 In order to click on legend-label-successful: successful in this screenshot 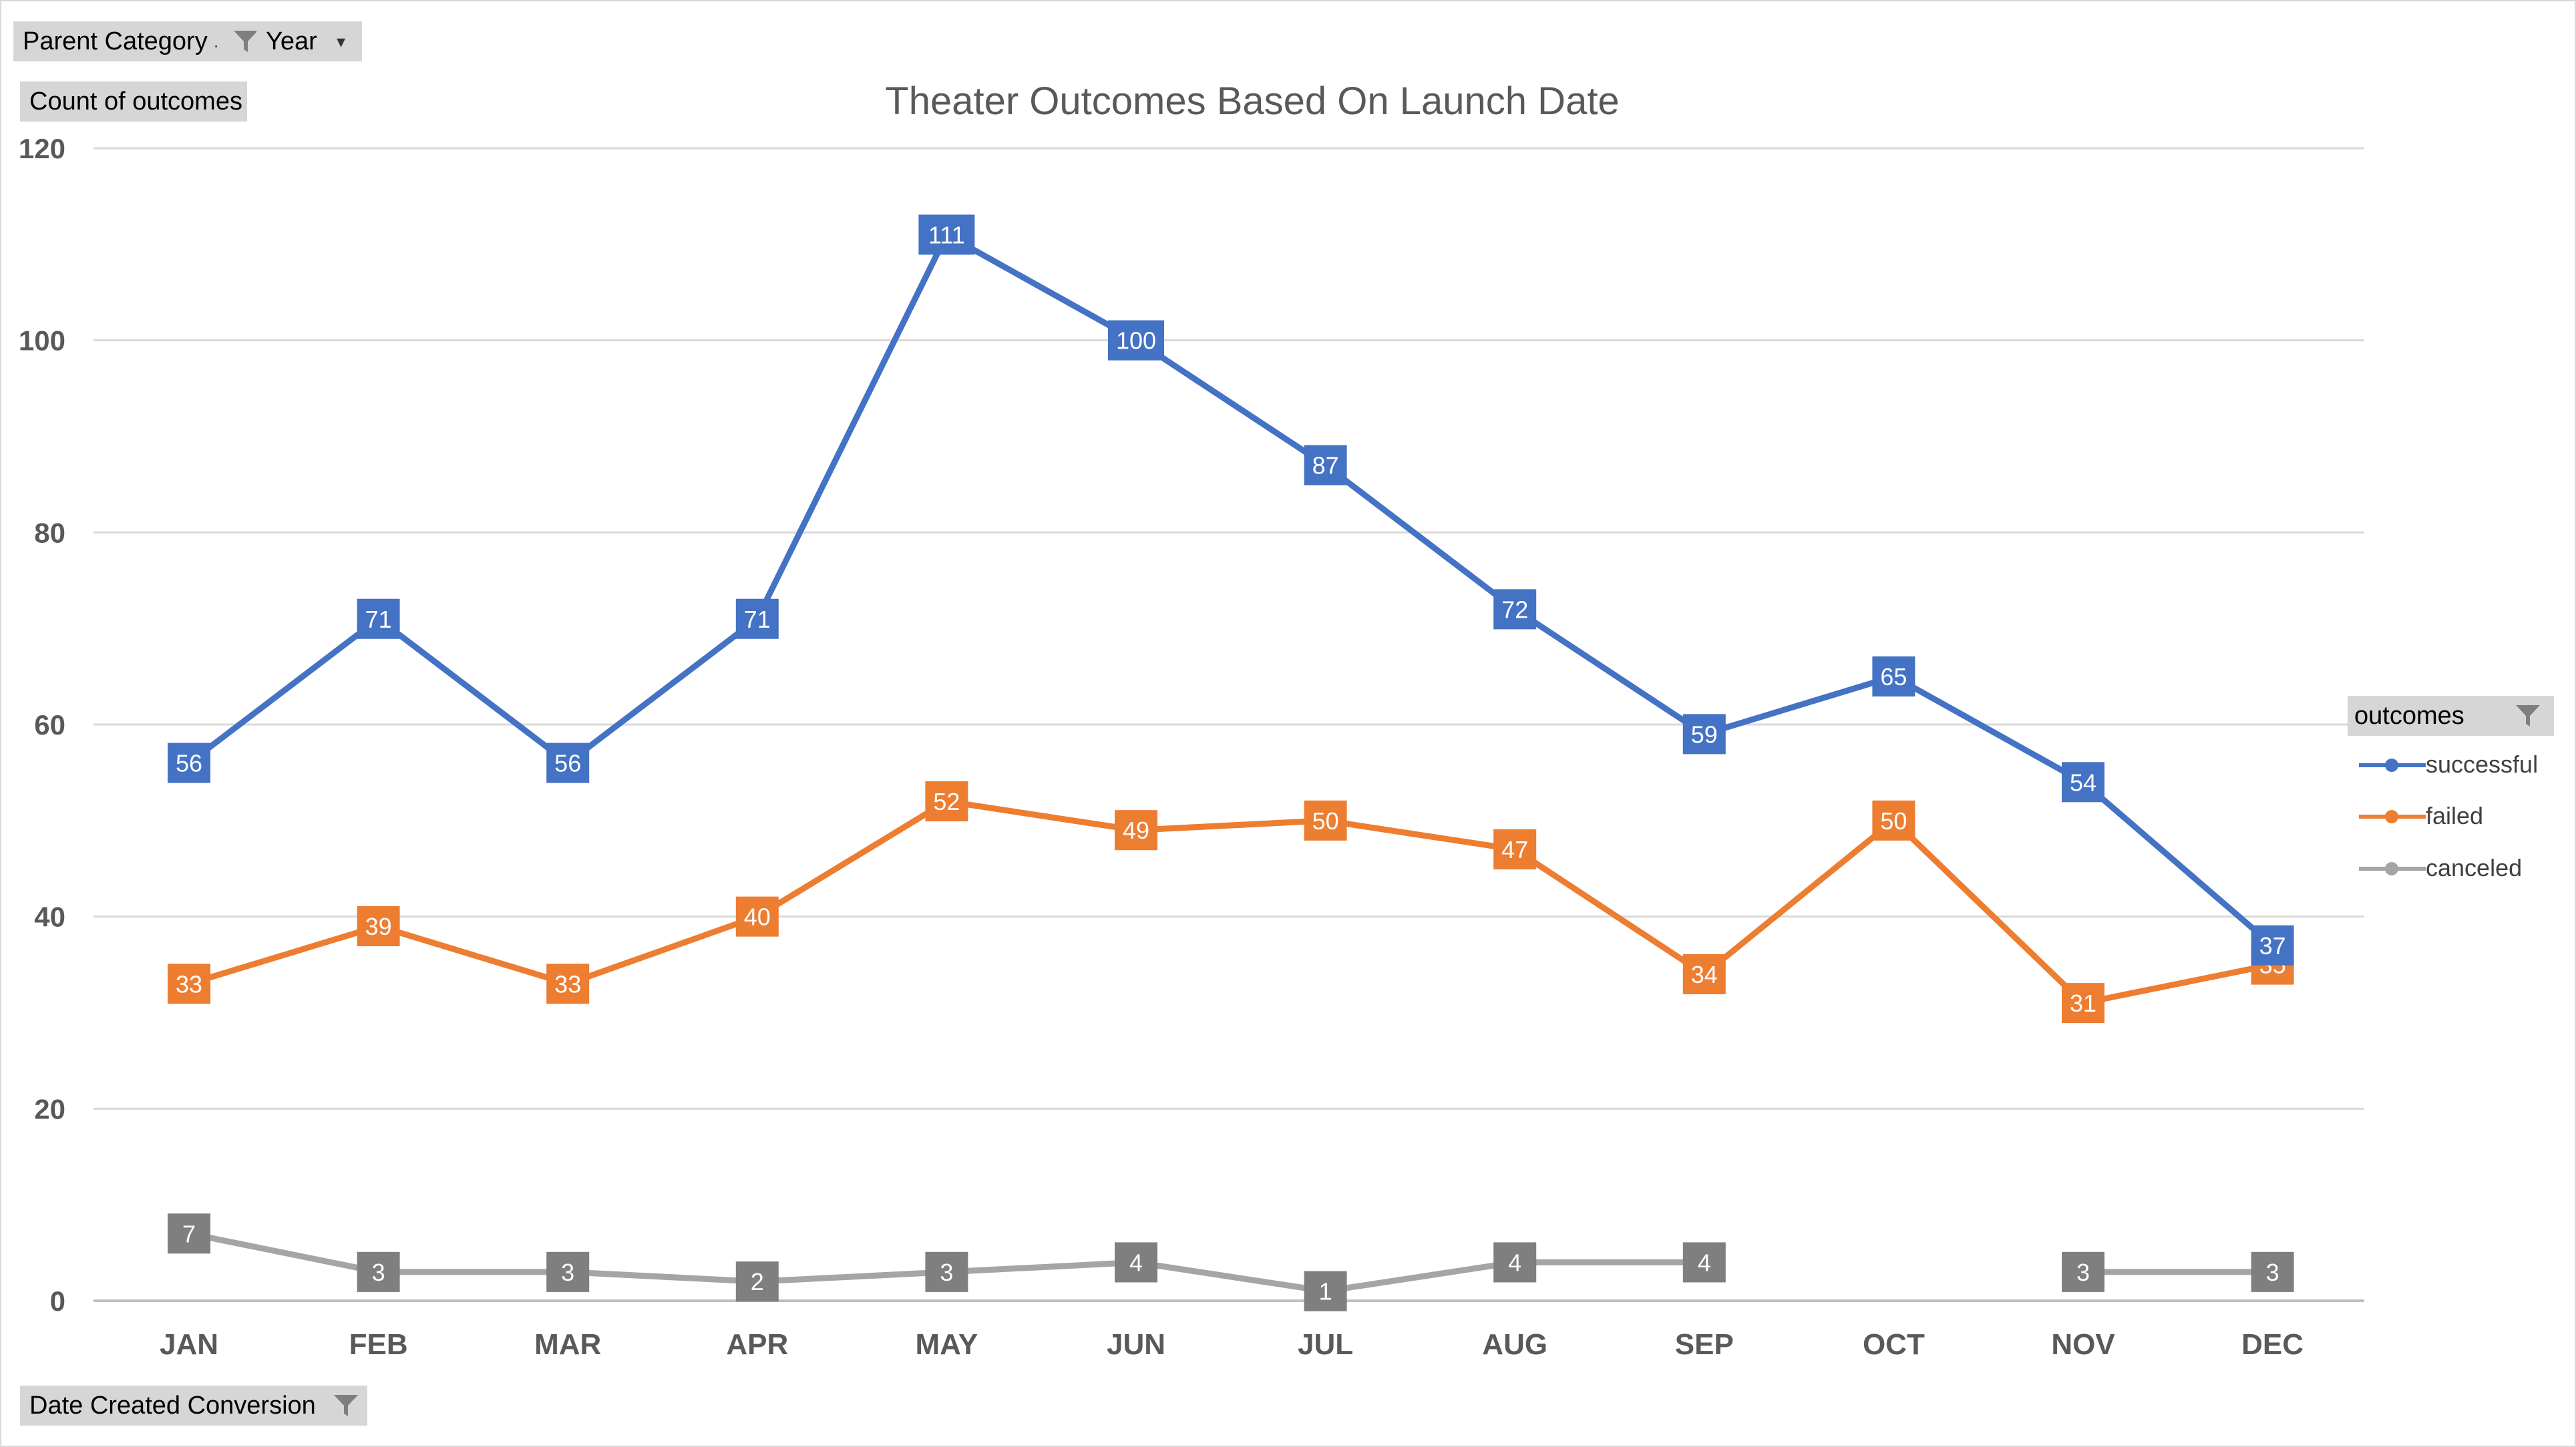, I will do `click(2482, 765)`.